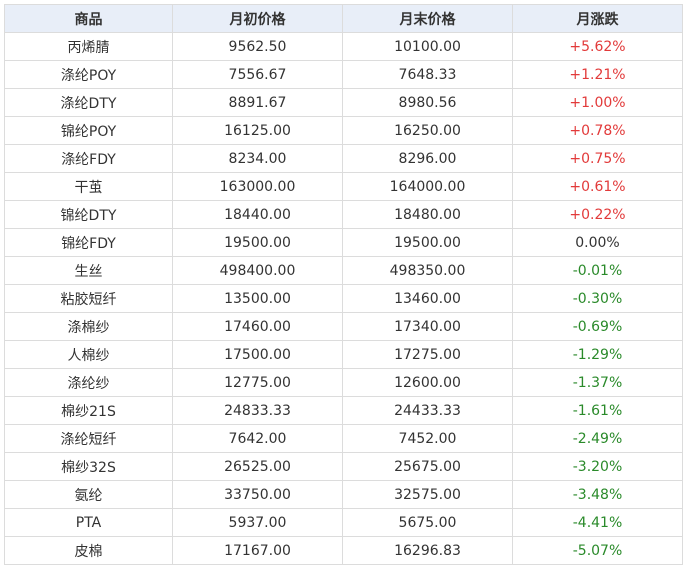 Image resolution: width=686 pixels, height=574 pixels. What do you see at coordinates (597, 46) in the screenshot?
I see `cell-monthly-change: +5.62%` at bounding box center [597, 46].